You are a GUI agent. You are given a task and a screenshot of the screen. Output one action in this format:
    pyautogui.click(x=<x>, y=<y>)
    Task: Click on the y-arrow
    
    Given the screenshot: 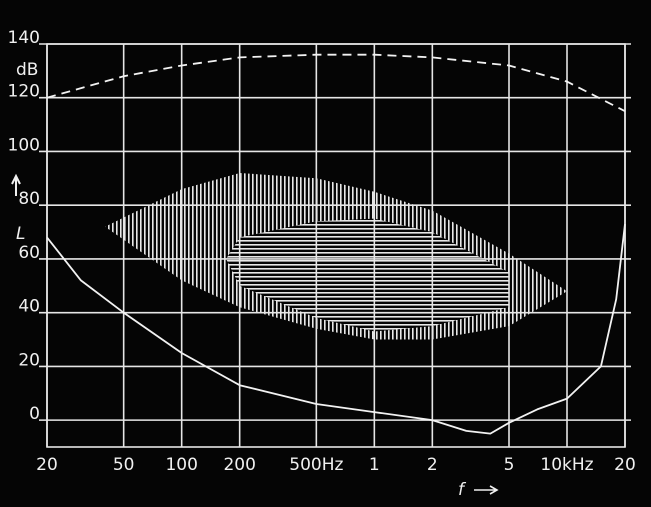 What is the action you would take?
    pyautogui.click(x=16, y=184)
    